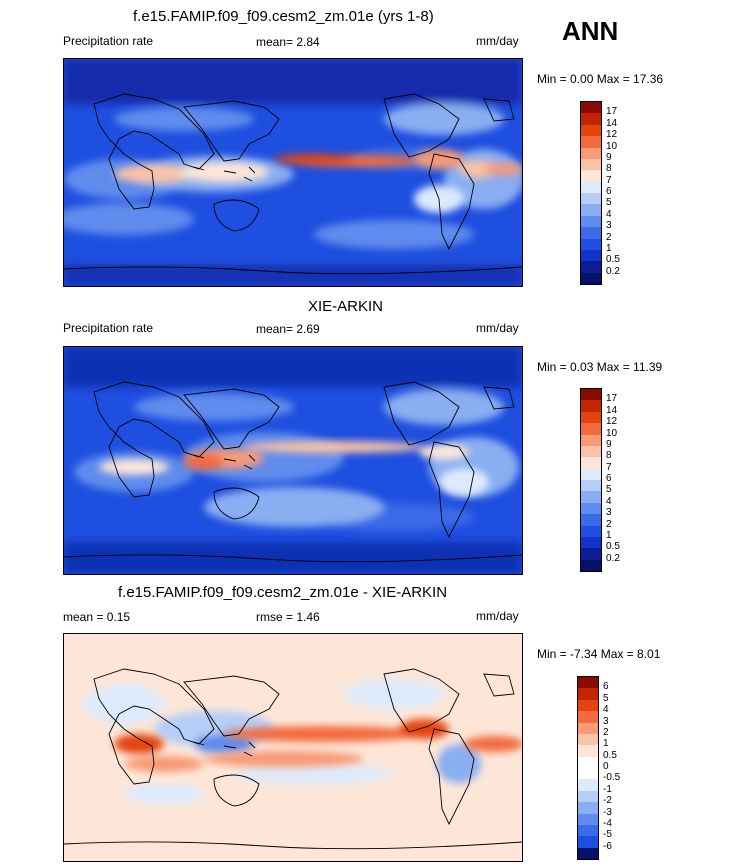 The image size is (733, 866). I want to click on panel3-units: mm/day, so click(497, 616).